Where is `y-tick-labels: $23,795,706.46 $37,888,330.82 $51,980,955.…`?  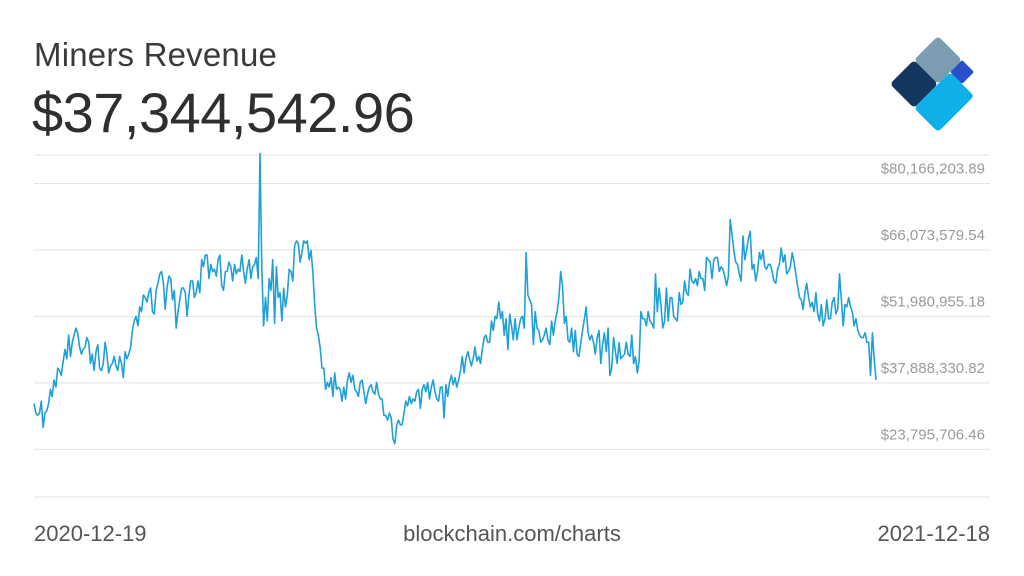 y-tick-labels: $23,795,706.46 $37,888,330.82 $51,980,955.… is located at coordinates (933, 301).